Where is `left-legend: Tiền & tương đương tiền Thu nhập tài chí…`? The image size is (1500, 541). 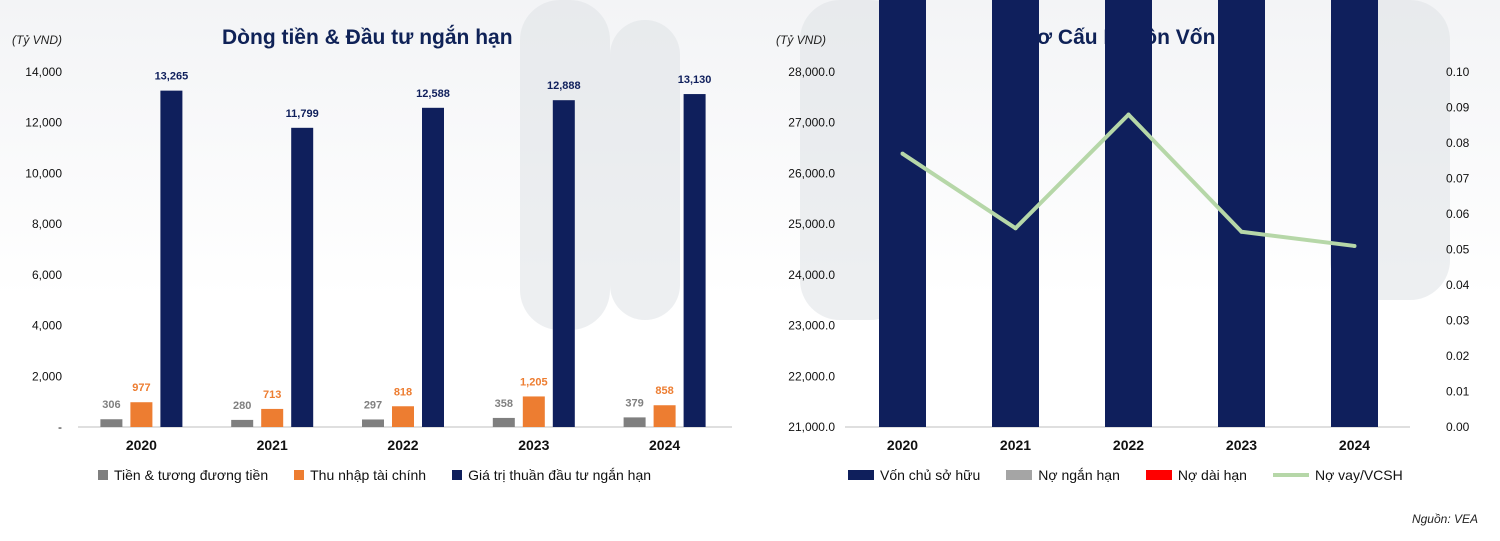
left-legend: Tiền & tương đương tiền Thu nhập tài chí… is located at coordinates (387, 475).